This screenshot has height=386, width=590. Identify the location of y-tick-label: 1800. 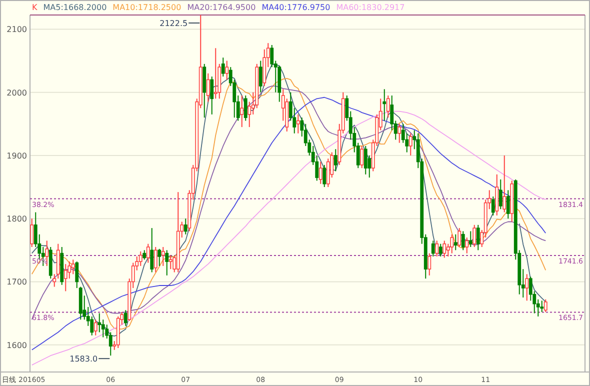
(16, 219).